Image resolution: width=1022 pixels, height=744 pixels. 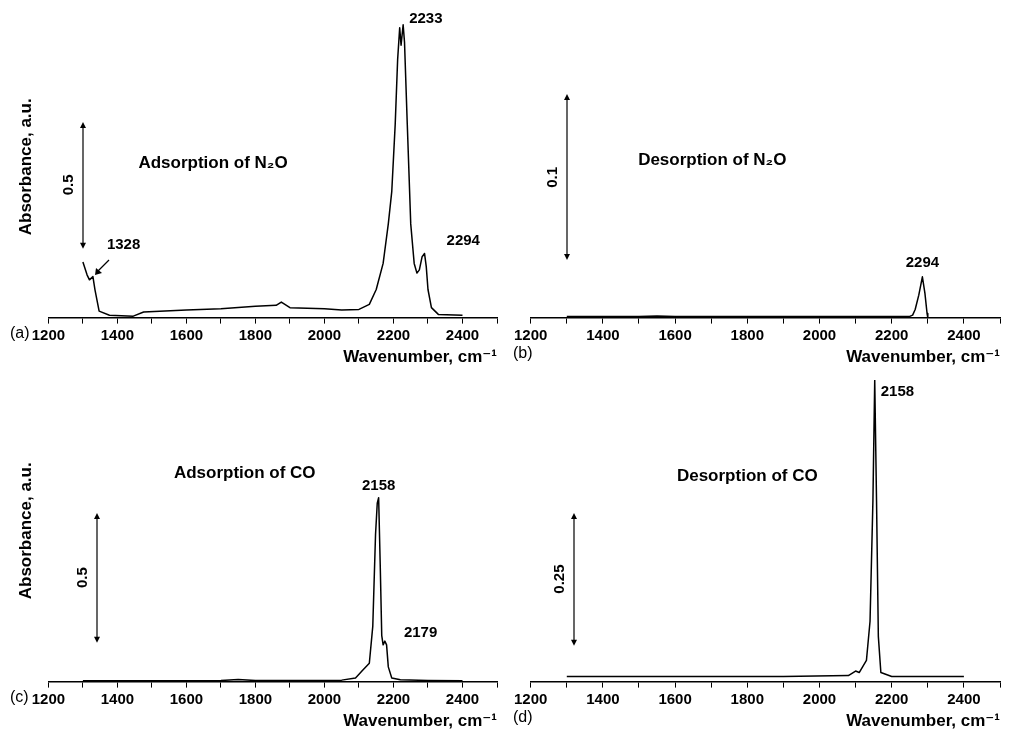 What do you see at coordinates (20, 333) in the screenshot?
I see `text: (a)` at bounding box center [20, 333].